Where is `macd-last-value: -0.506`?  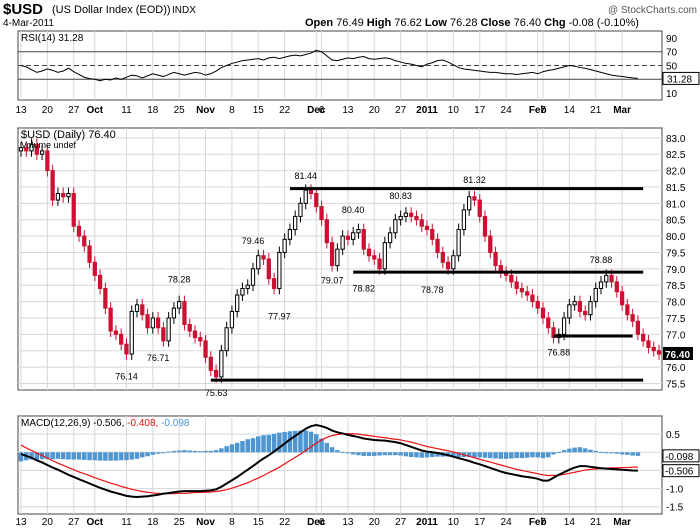
macd-last-value: -0.506 is located at coordinates (679, 472).